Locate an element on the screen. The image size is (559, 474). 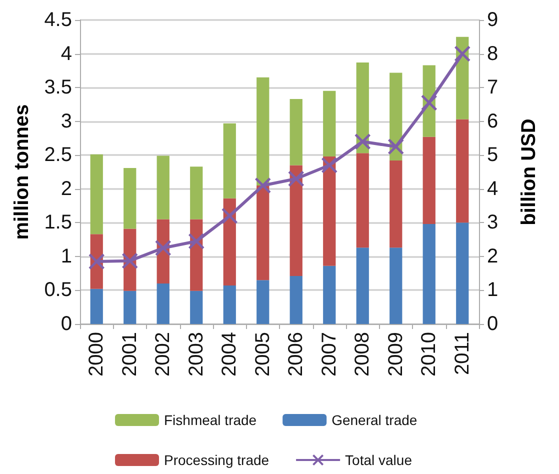
y2-tick-label: 7 is located at coordinates (492, 87).